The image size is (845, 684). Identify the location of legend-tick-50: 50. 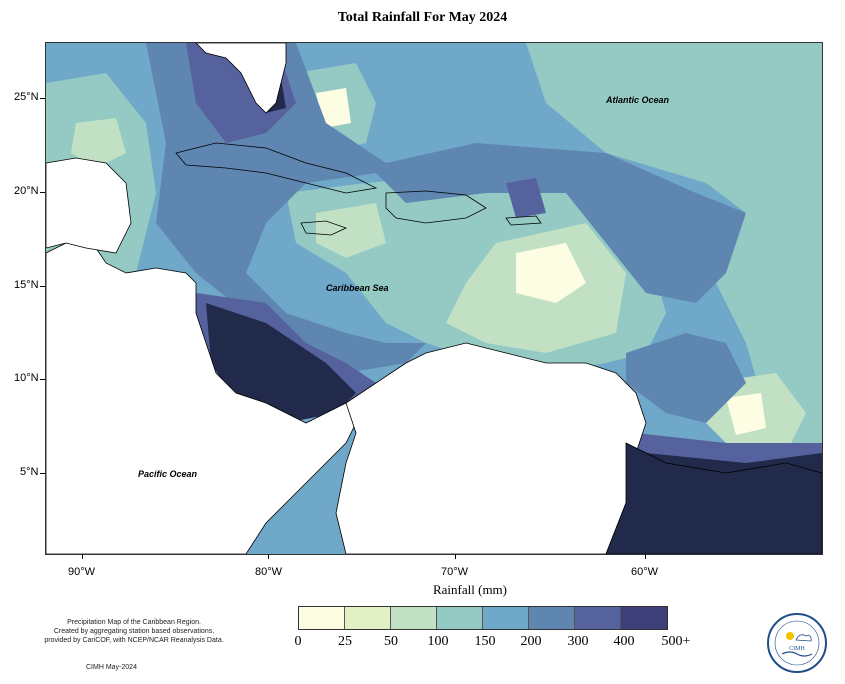
(391, 641).